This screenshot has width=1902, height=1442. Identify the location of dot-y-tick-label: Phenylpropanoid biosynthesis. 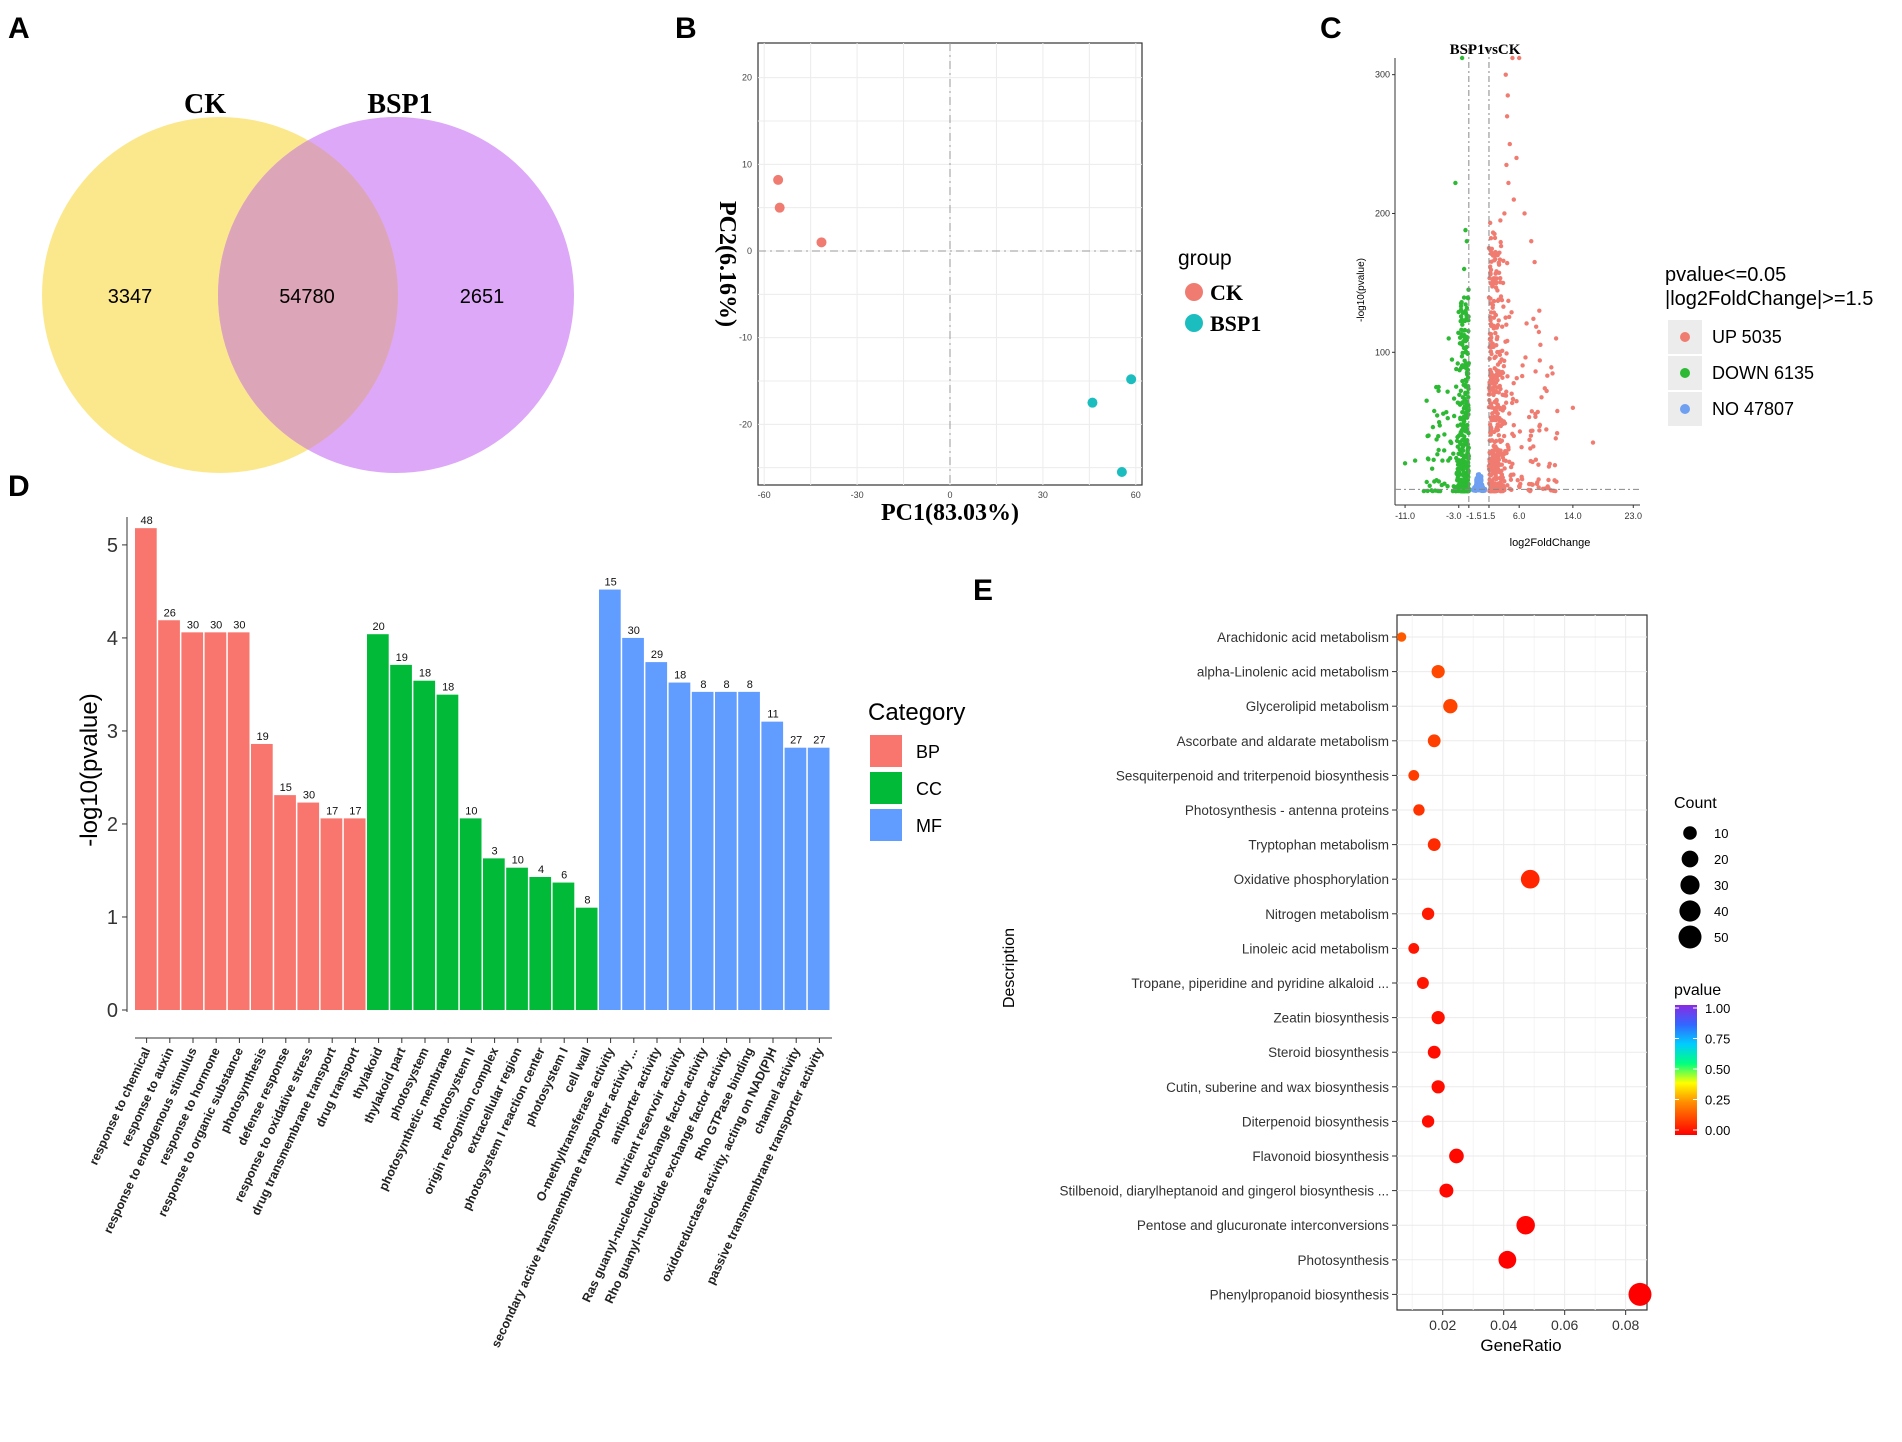
(1300, 1294).